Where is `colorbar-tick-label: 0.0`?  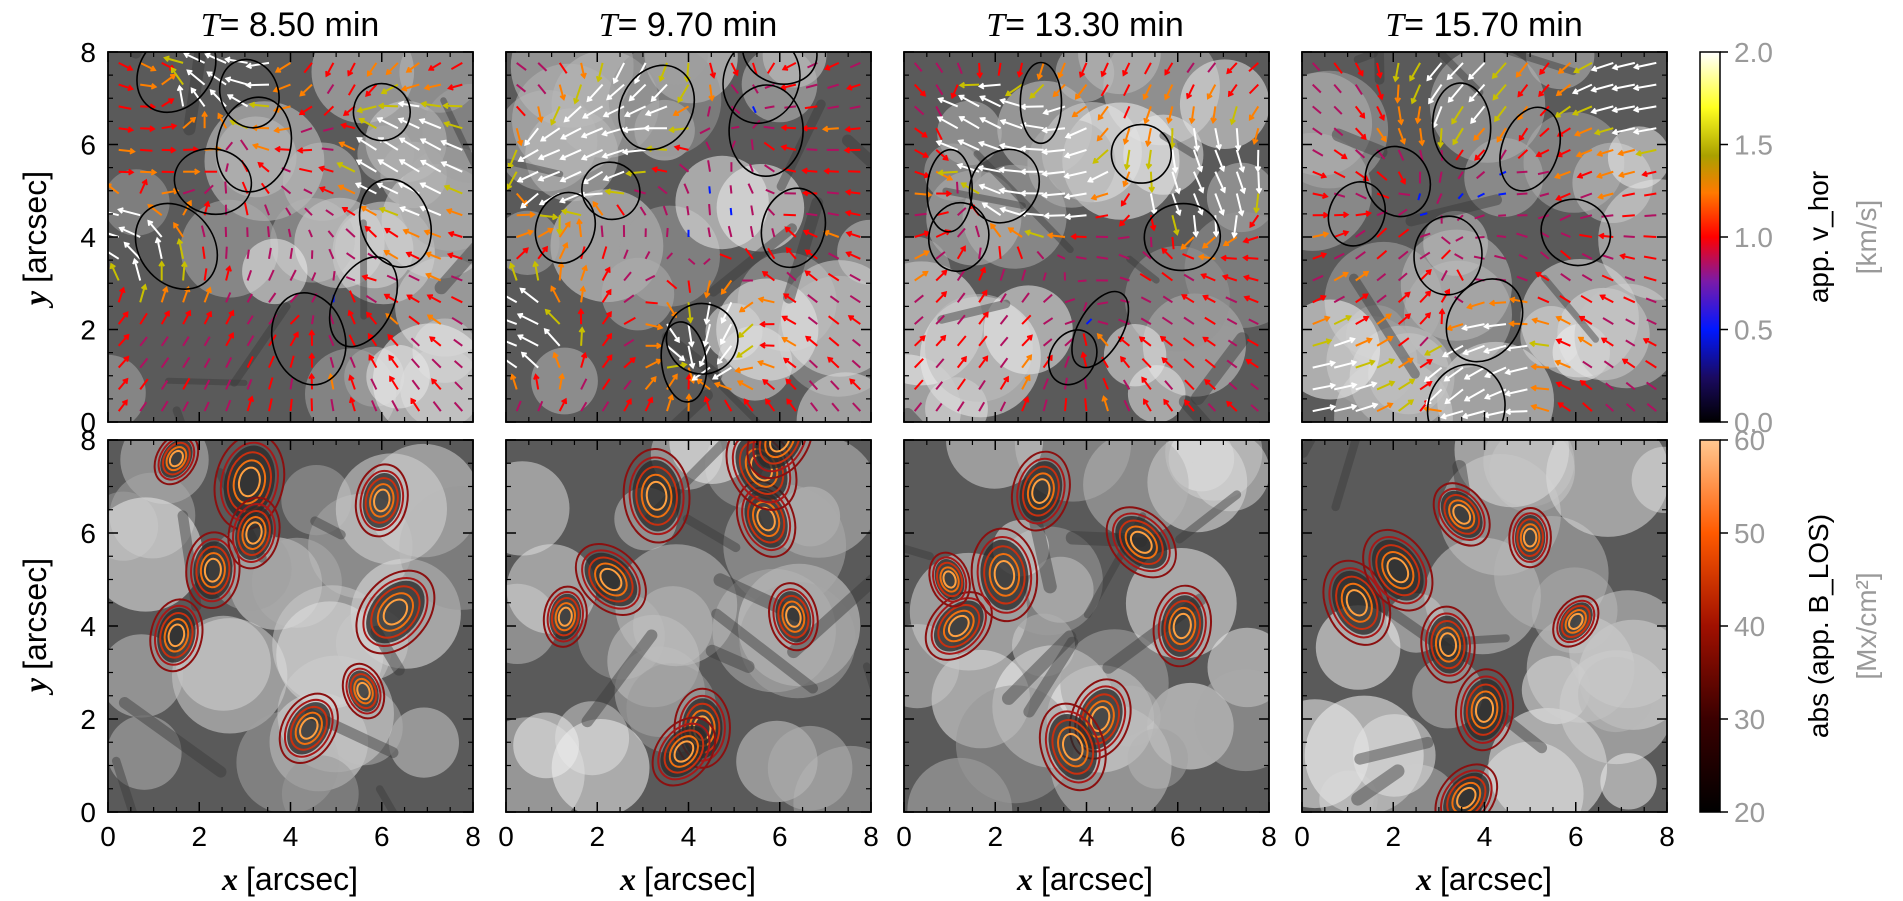
colorbar-tick-label: 0.0 is located at coordinates (1753, 422).